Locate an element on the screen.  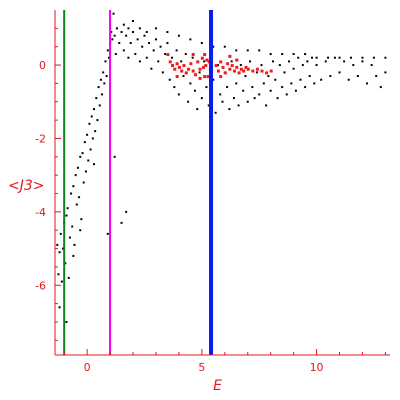
y-tick-label: 0 is located at coordinates (42, 65).